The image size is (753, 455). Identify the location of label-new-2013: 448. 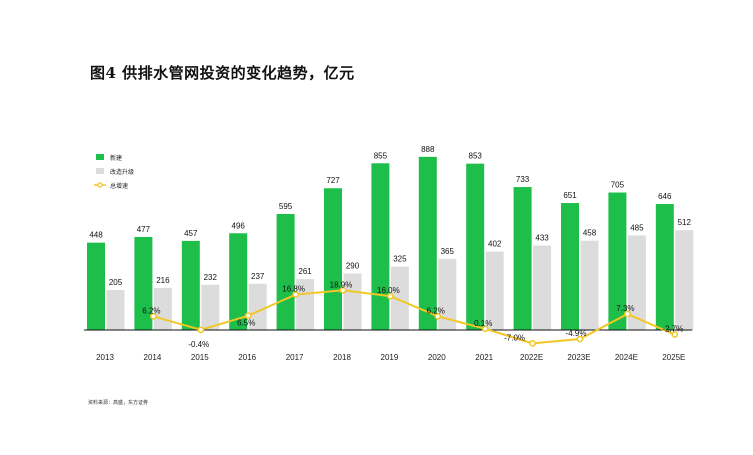
(96, 235).